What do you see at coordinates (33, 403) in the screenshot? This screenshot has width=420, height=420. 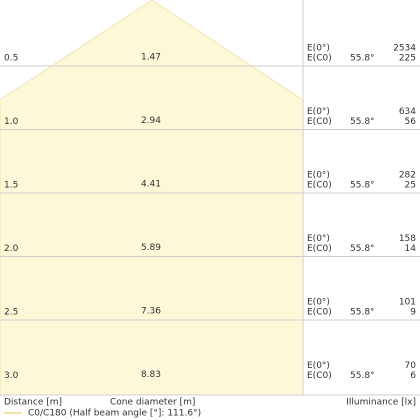 I see `distance-label: Distance [m]` at bounding box center [33, 403].